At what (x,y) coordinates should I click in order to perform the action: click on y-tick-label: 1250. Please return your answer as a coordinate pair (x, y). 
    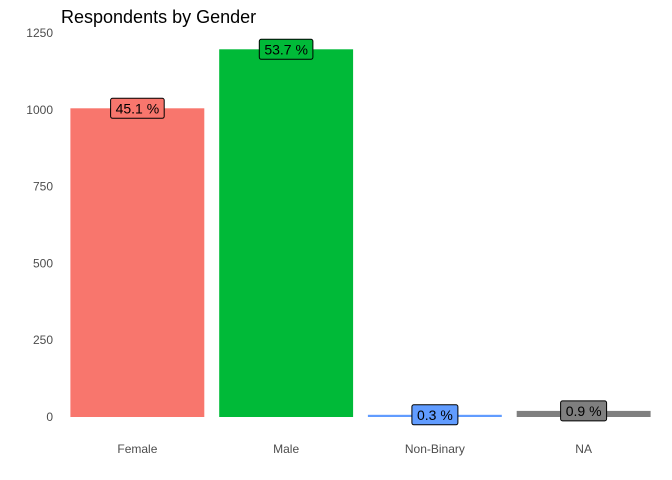
    Looking at the image, I should click on (39, 33).